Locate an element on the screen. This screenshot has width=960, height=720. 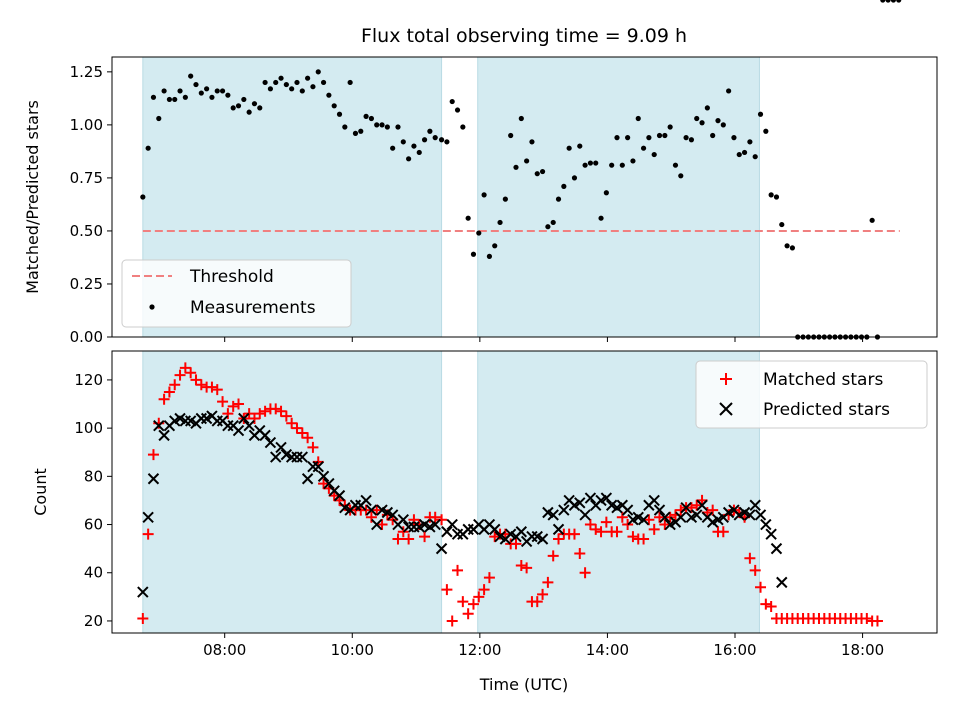
bottom-legend-box is located at coordinates (811, 394).